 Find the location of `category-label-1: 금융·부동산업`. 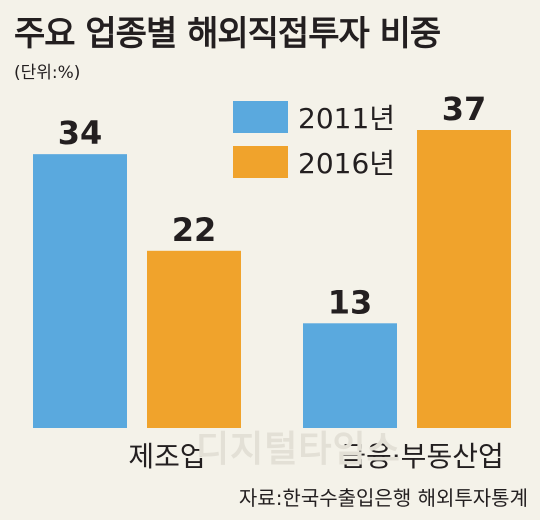

category-label-1: 금융·부동산업 is located at coordinates (421, 456).